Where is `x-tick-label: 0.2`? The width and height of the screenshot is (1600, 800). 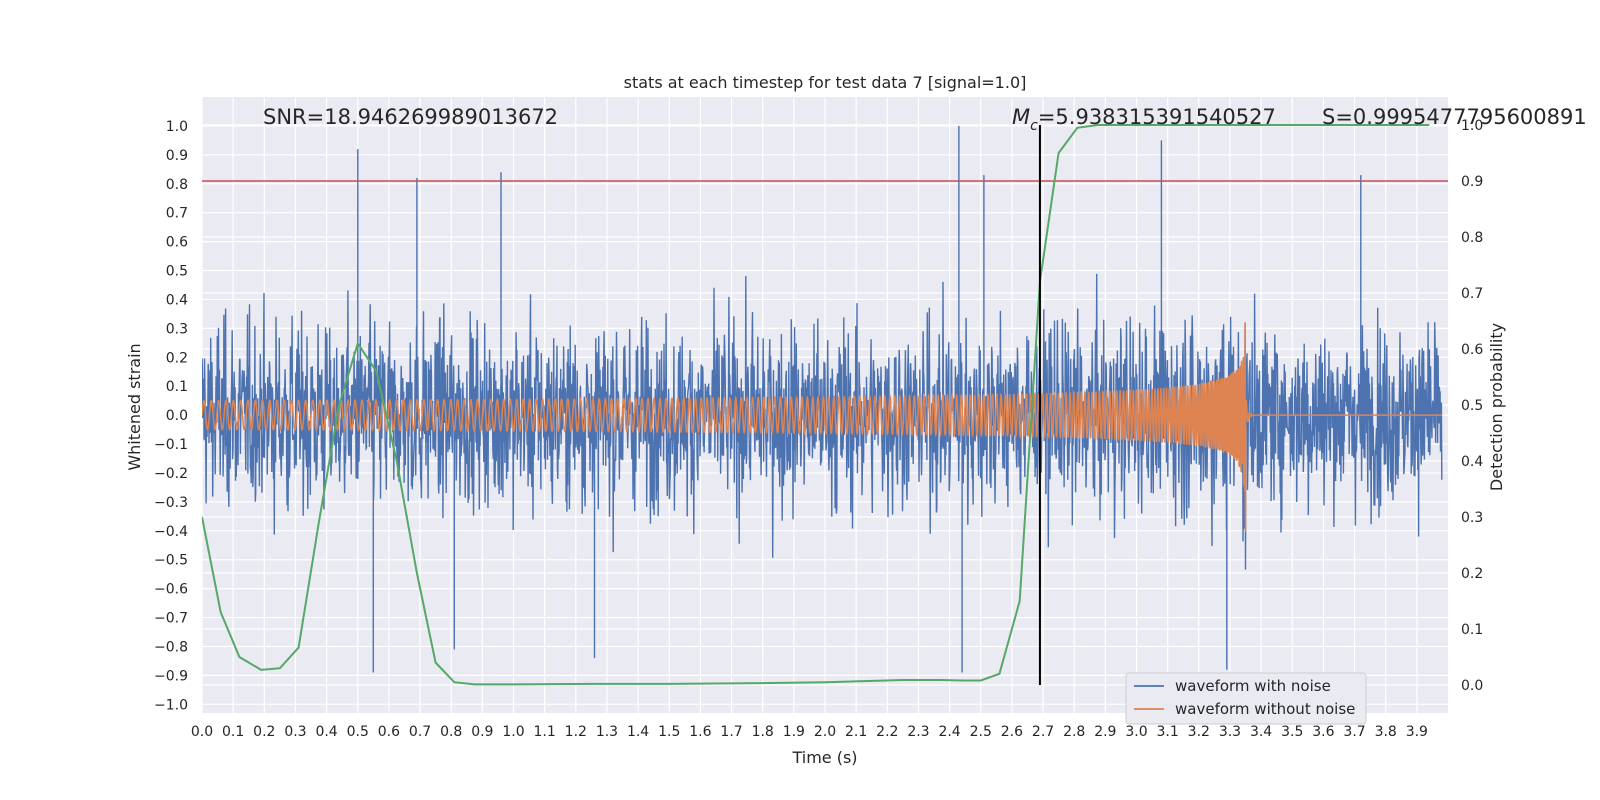
x-tick-label: 0.2 is located at coordinates (264, 732).